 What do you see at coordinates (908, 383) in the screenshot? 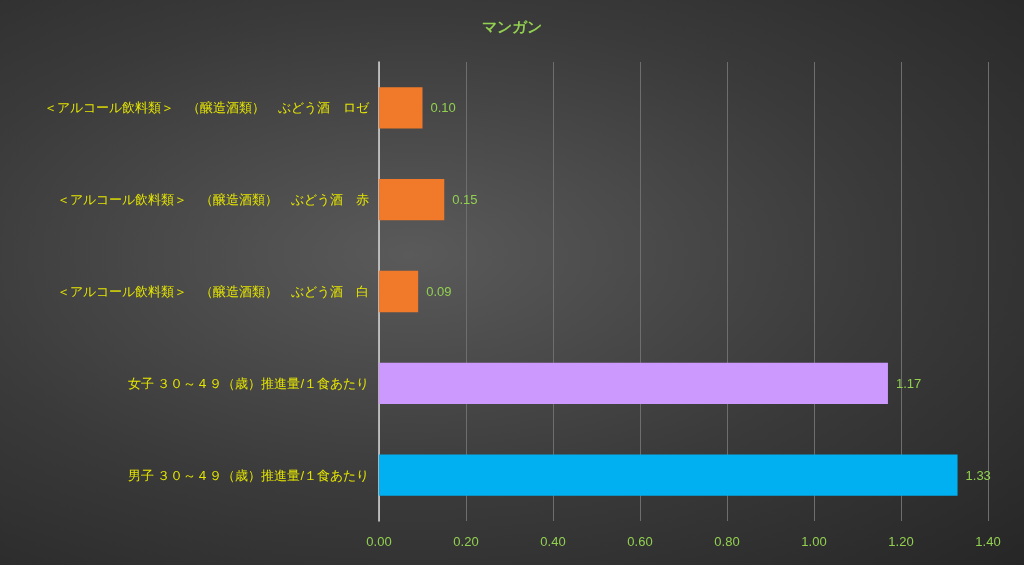
I see `data-label: 1.17` at bounding box center [908, 383].